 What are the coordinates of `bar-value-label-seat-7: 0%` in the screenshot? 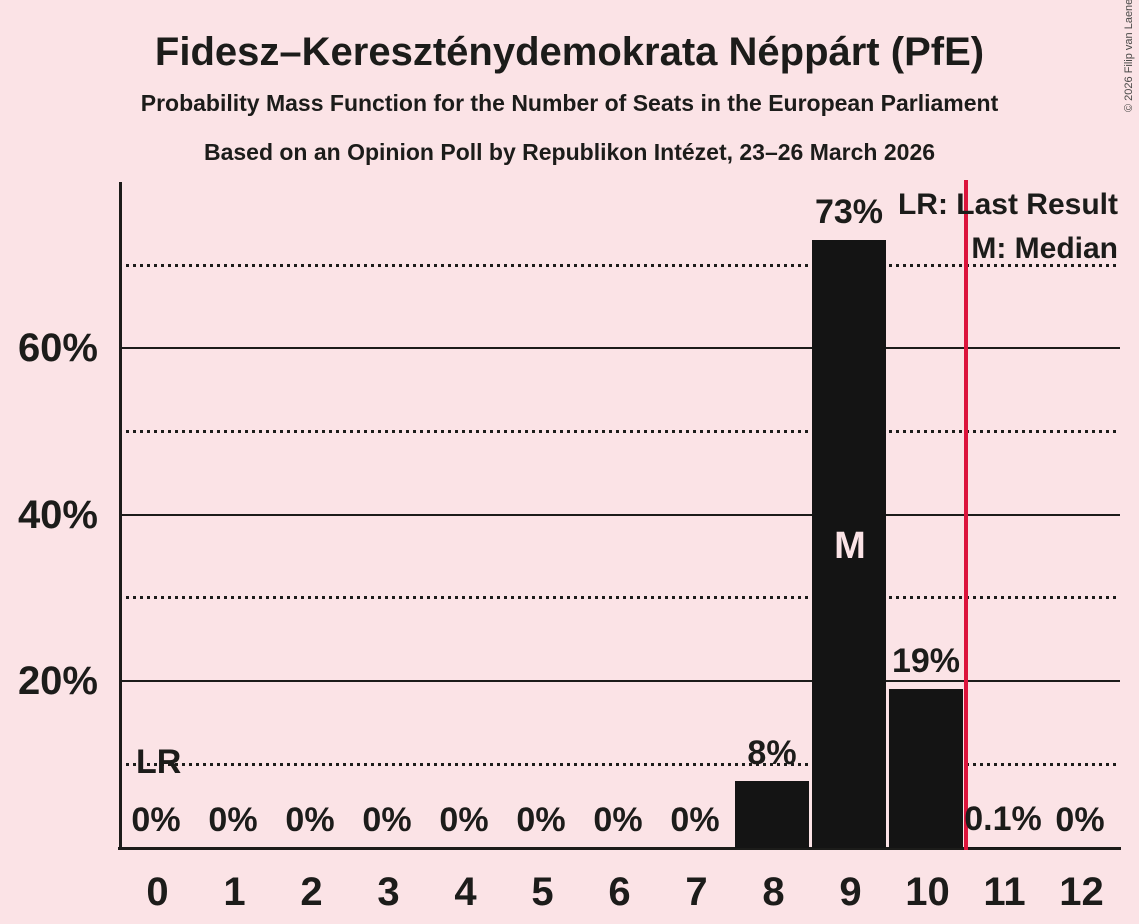 It's located at (695, 819).